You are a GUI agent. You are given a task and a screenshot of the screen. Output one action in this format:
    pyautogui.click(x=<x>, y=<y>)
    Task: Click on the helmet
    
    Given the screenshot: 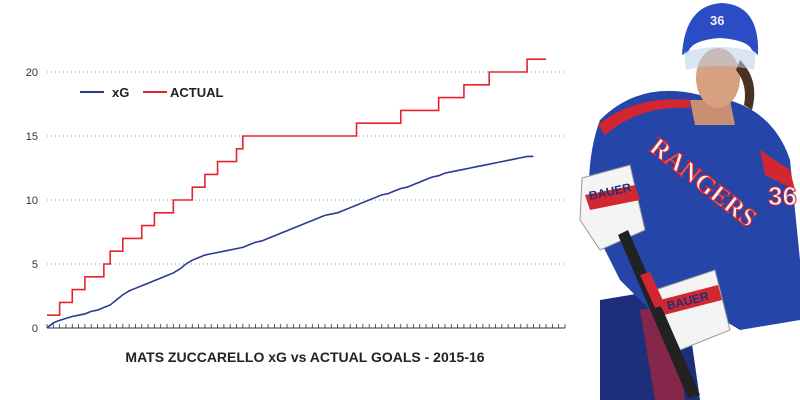 What is the action you would take?
    pyautogui.click(x=720, y=29)
    